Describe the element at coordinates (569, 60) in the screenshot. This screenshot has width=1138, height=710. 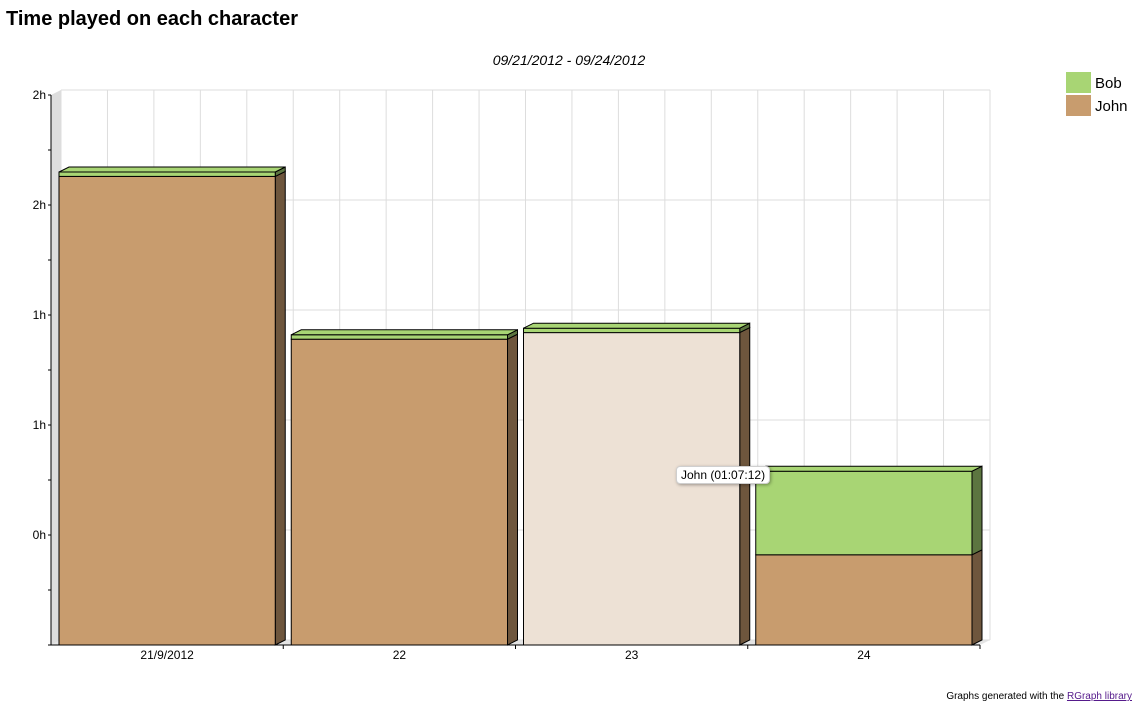
I see `chart-date-range: 09/21/2012 - 09/24/2012` at that location.